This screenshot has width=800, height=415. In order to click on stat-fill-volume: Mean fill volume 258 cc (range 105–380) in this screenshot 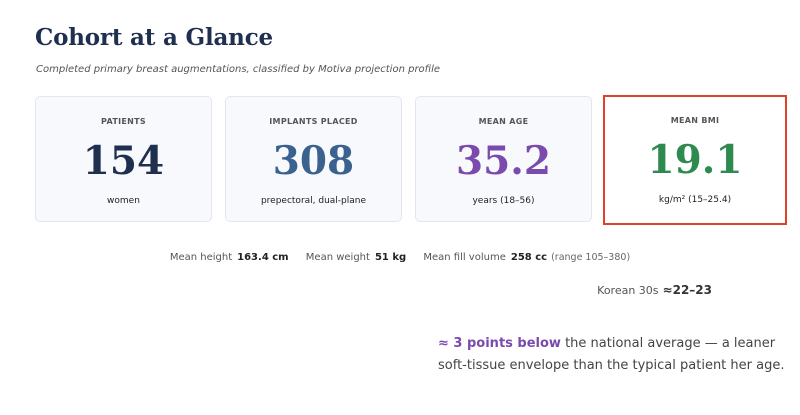, I will do `click(527, 257)`.